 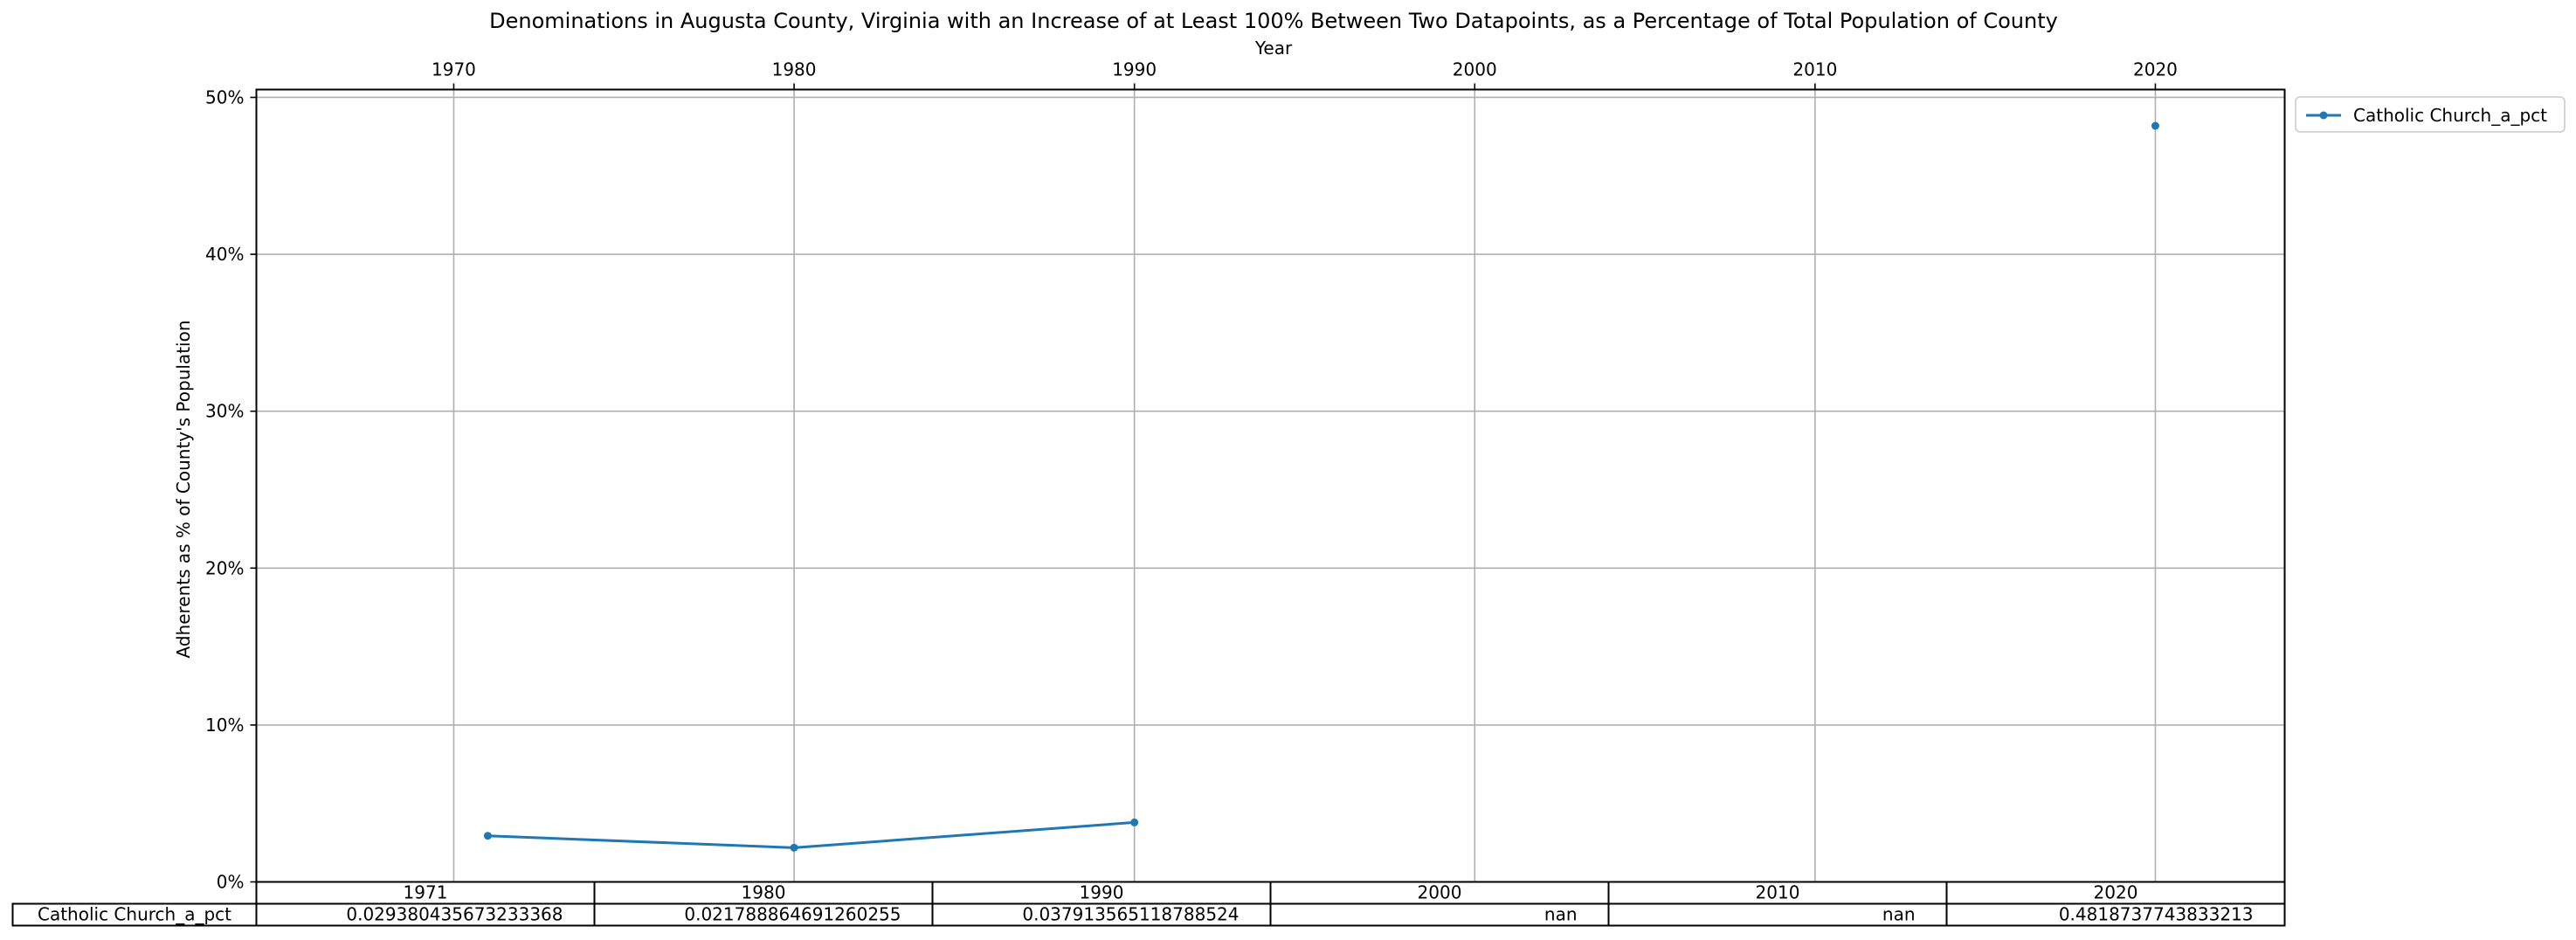 I want to click on x-tick-label: 1970, so click(x=454, y=69).